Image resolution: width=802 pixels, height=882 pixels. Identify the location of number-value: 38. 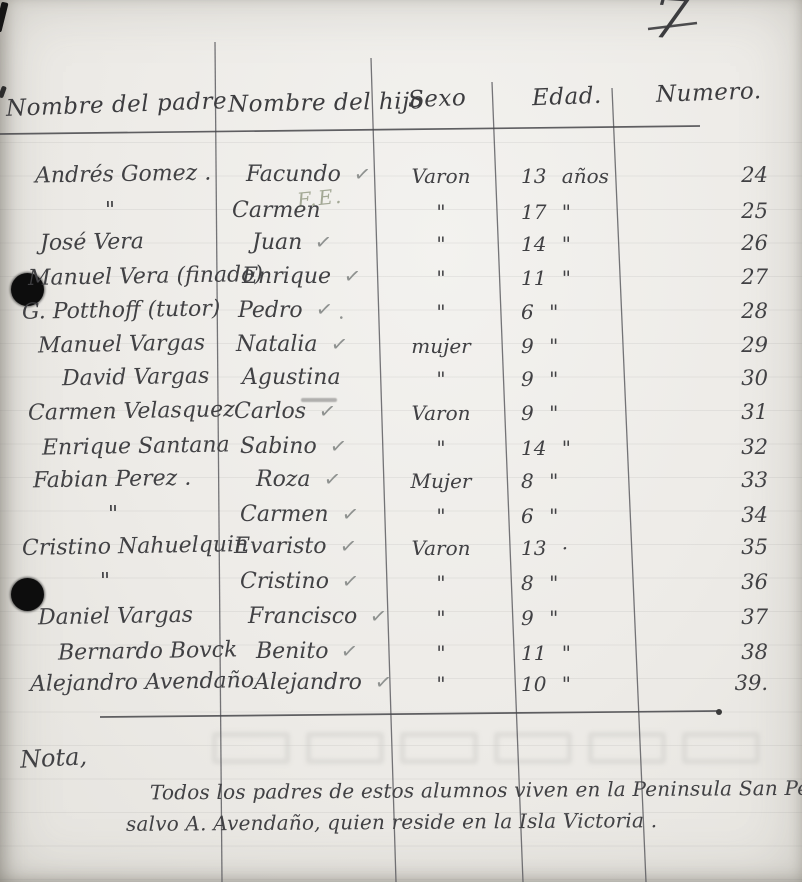
(754, 652).